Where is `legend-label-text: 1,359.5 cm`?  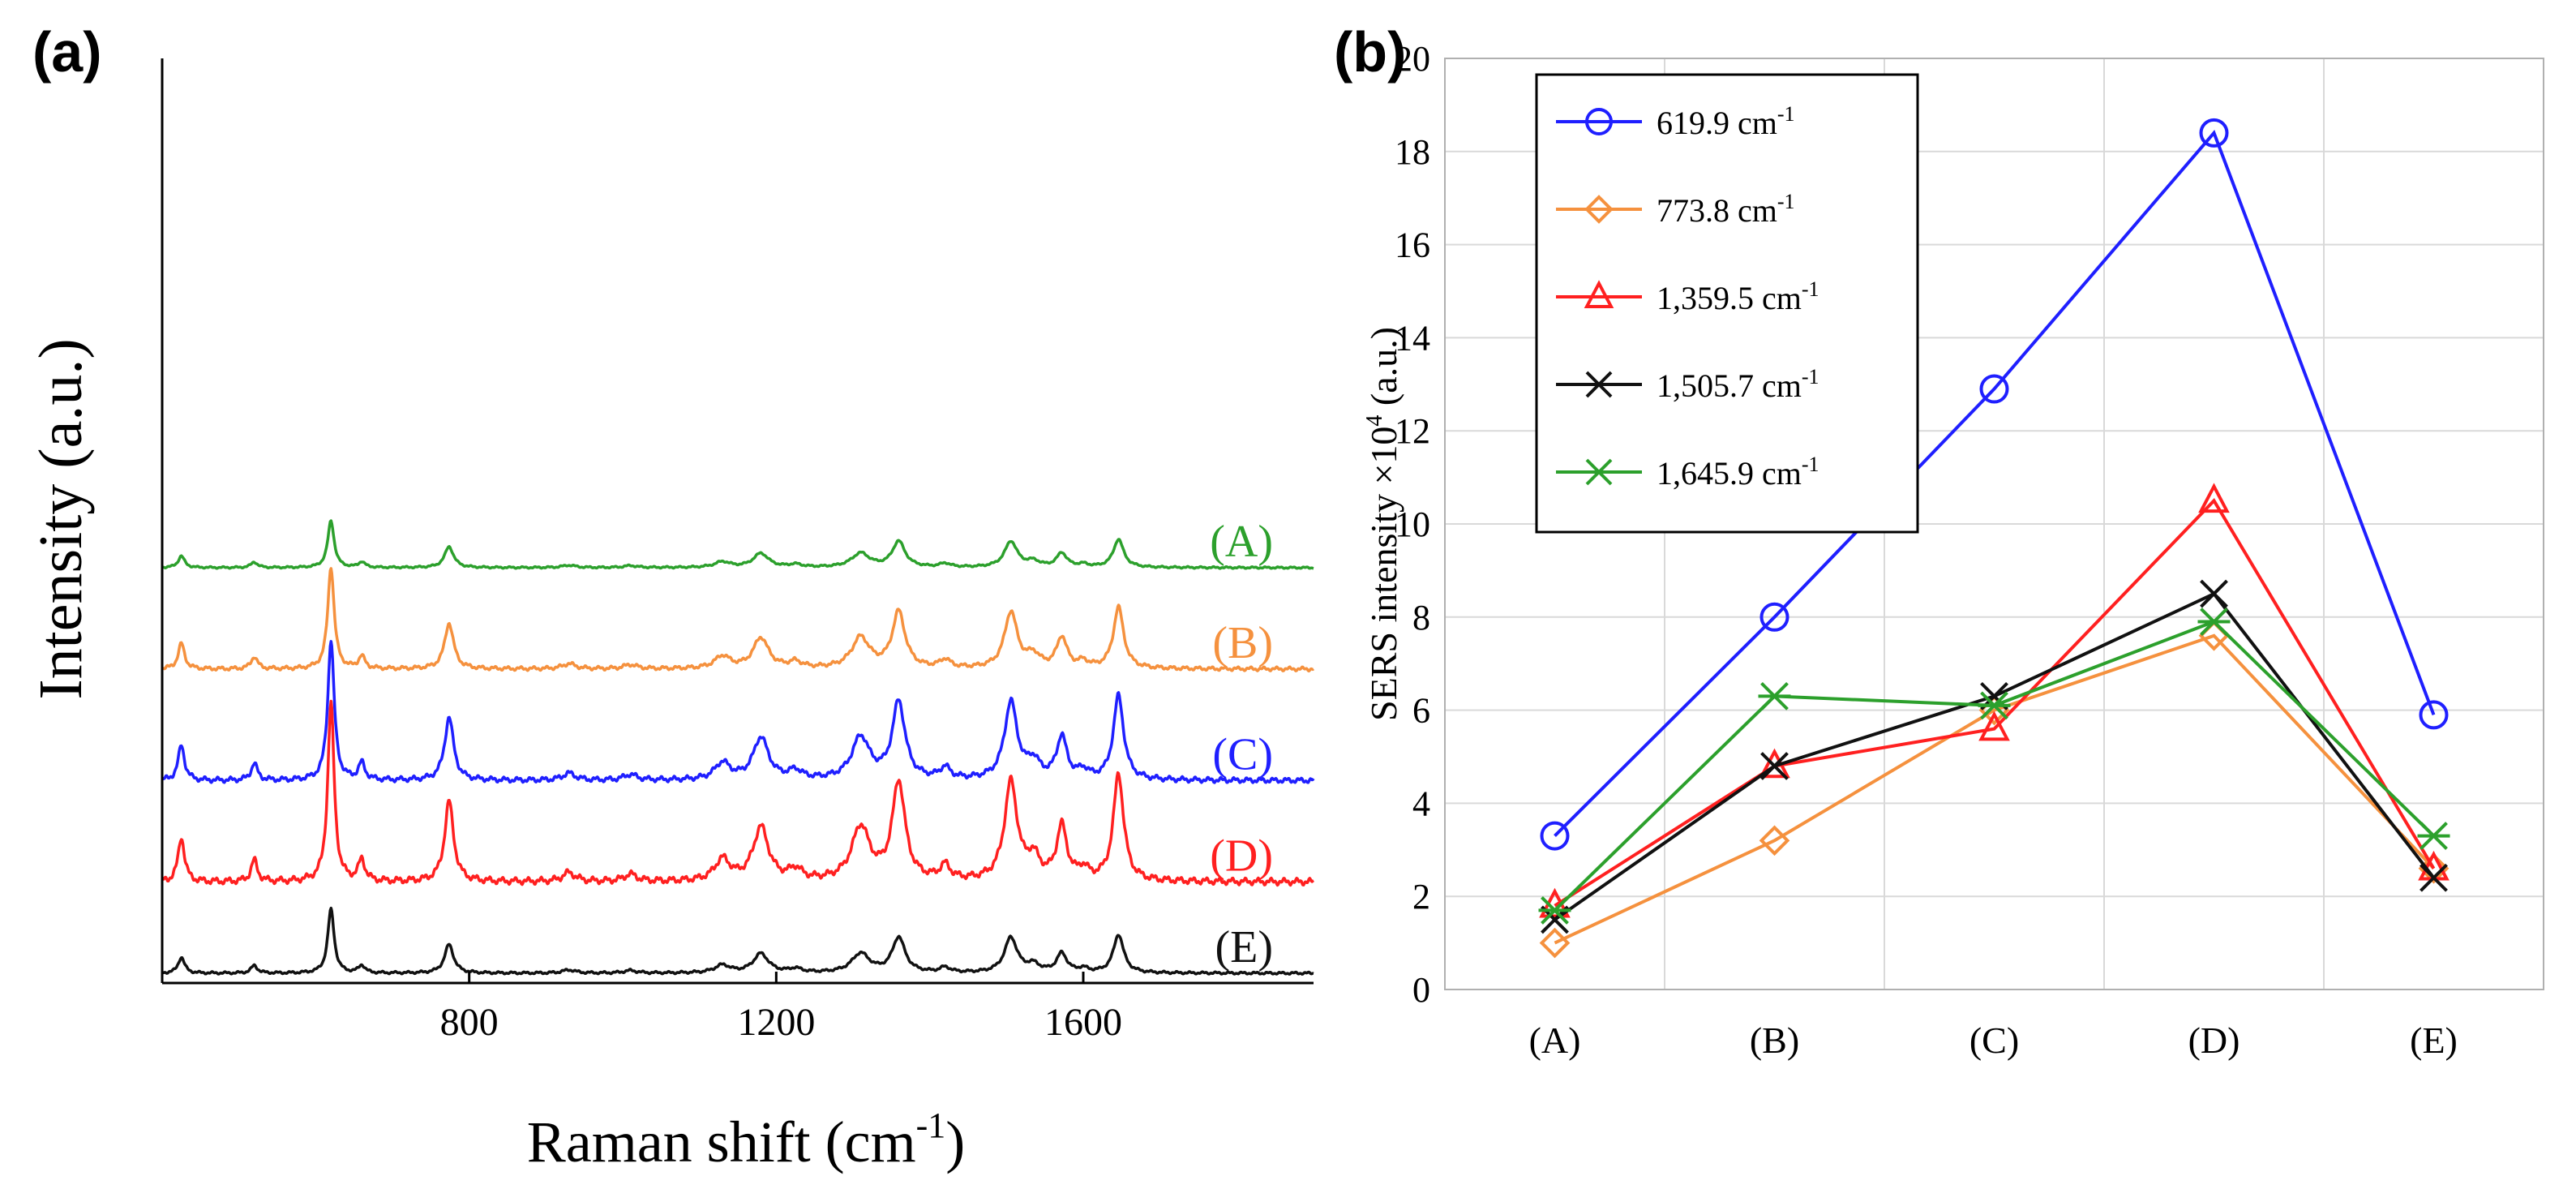
legend-label-text: 1,359.5 cm is located at coordinates (1729, 298).